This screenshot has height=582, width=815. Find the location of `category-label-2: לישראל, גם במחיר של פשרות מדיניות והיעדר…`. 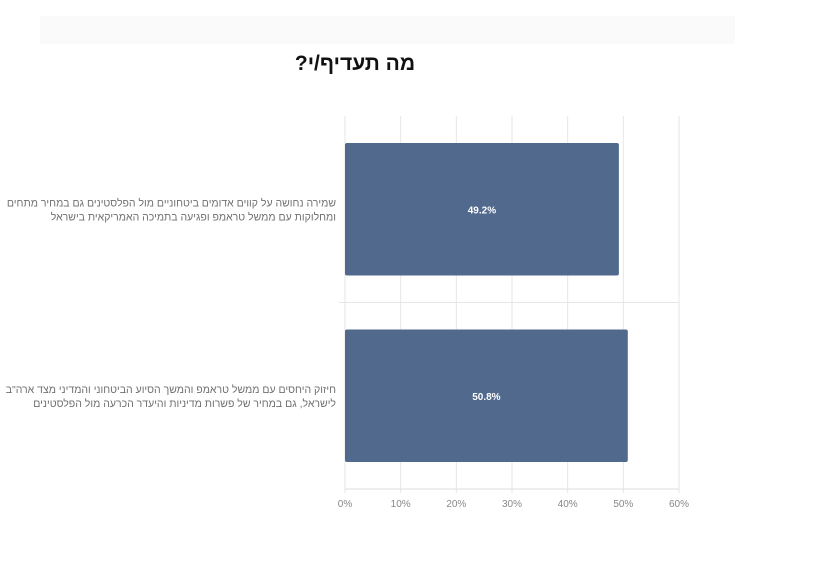

category-label-2: לישראל, גם במחיר של פשרות מדיניות והיעדר… is located at coordinates (184, 404).